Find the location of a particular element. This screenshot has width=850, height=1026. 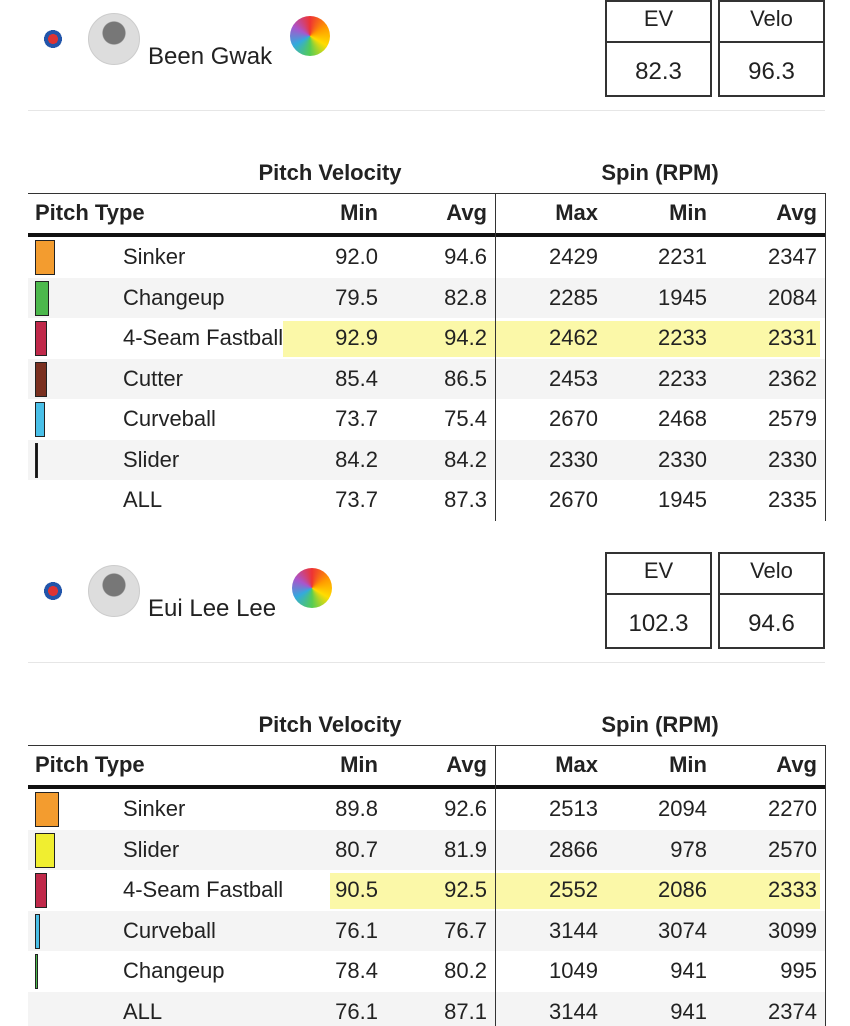

cell: 92.9 is located at coordinates (356, 337).